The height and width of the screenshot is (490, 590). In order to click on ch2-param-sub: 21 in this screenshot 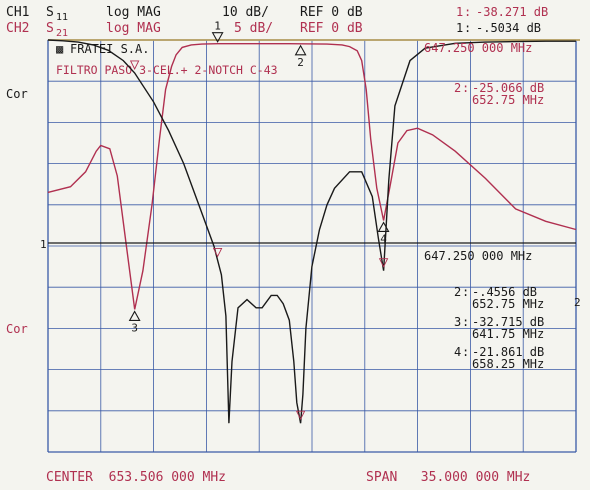, I will do `click(62, 33)`.